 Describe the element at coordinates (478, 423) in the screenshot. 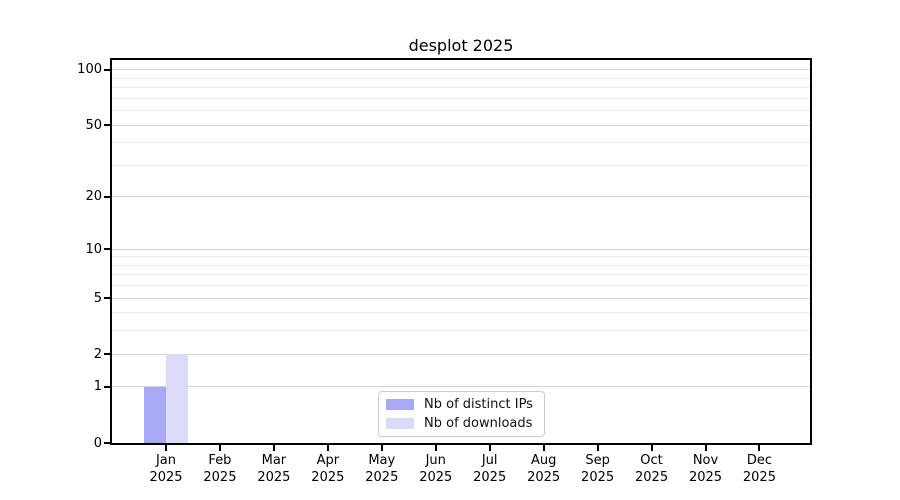

I see `legend-label-downloads: Nb of downloads` at that location.